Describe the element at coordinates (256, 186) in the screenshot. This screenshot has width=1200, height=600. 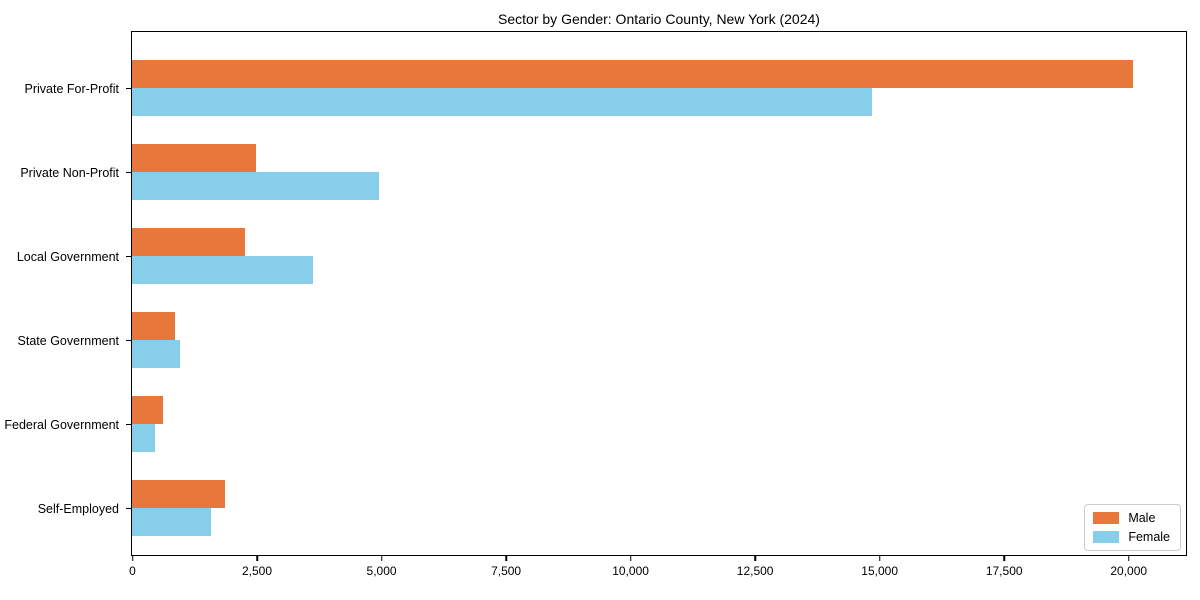
I see `bar-female-private-non-profit` at that location.